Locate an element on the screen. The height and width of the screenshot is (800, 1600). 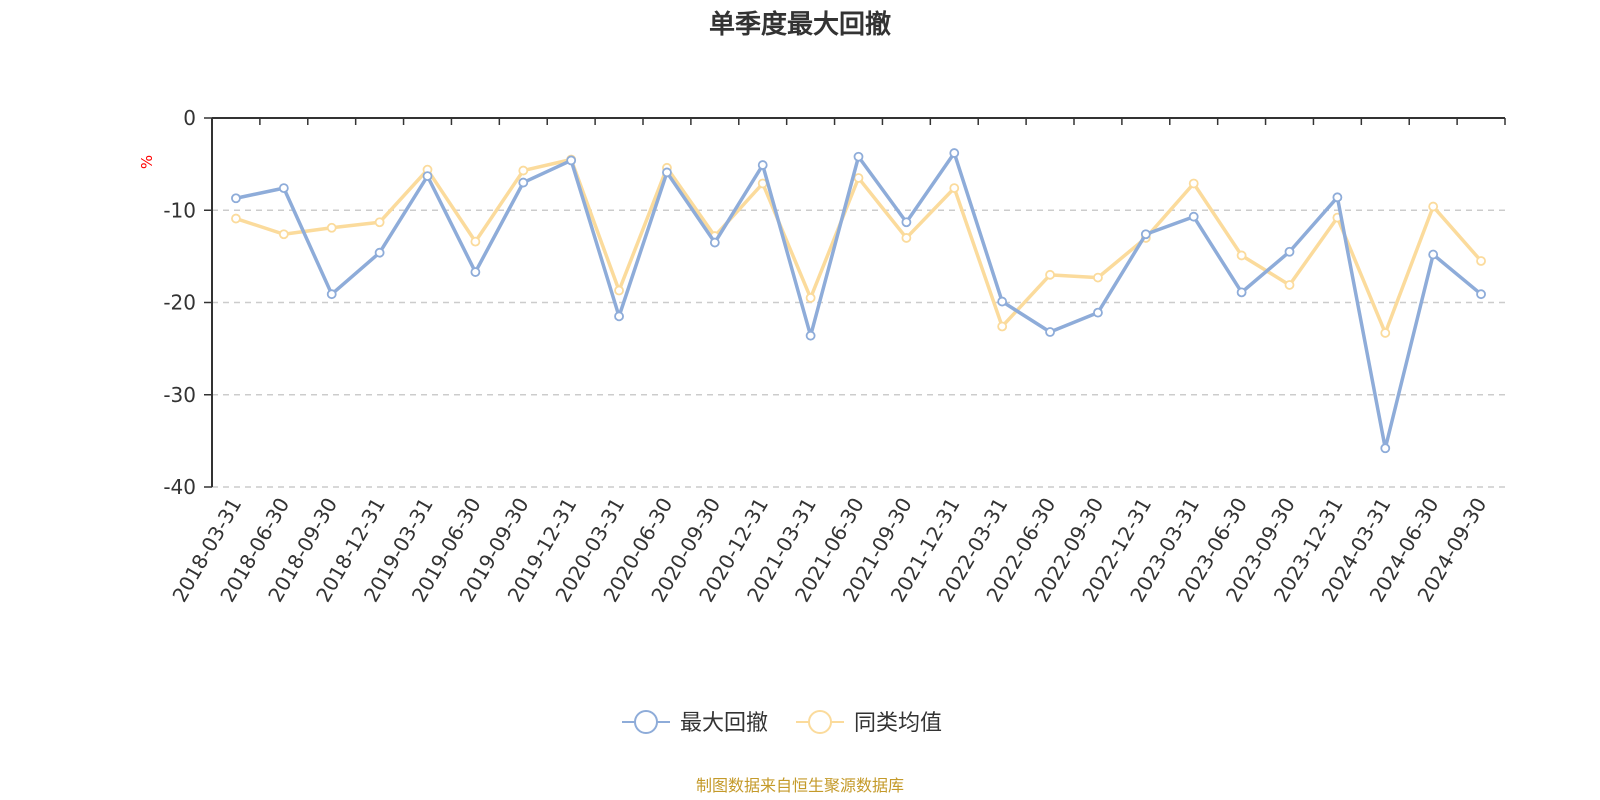
y-tick-labels: 0 -10 -20 -30 -40 is located at coordinates (179, 302).